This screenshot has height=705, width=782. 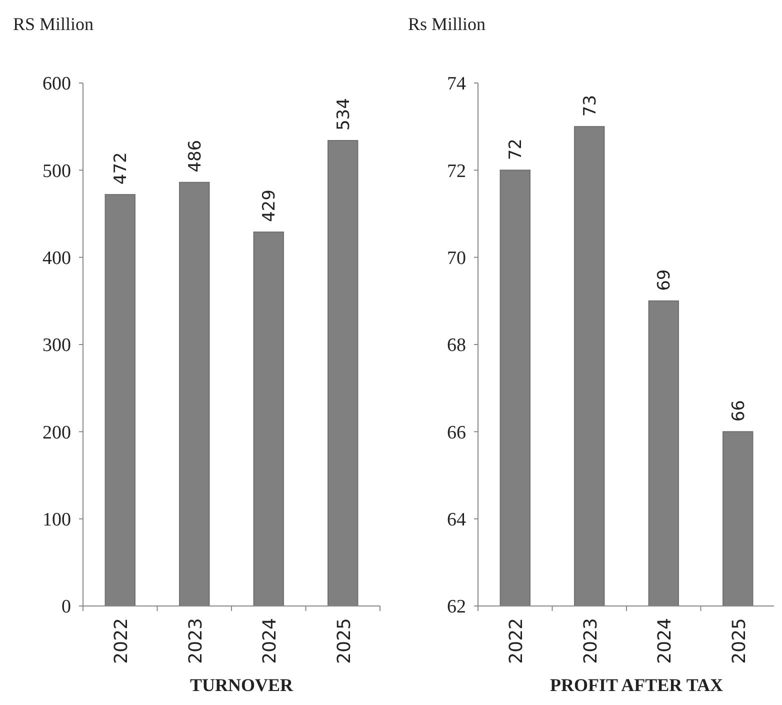 What do you see at coordinates (447, 24) in the screenshot?
I see `y-axis-title: Rs Million` at bounding box center [447, 24].